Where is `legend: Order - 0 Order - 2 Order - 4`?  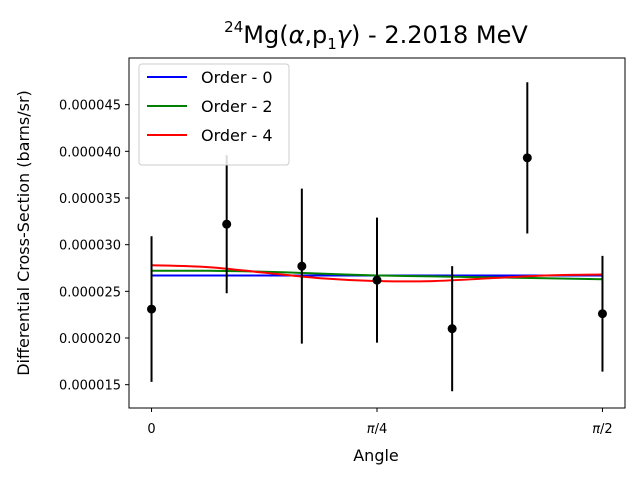 legend: Order - 0 Order - 2 Order - 4 is located at coordinates (214, 114).